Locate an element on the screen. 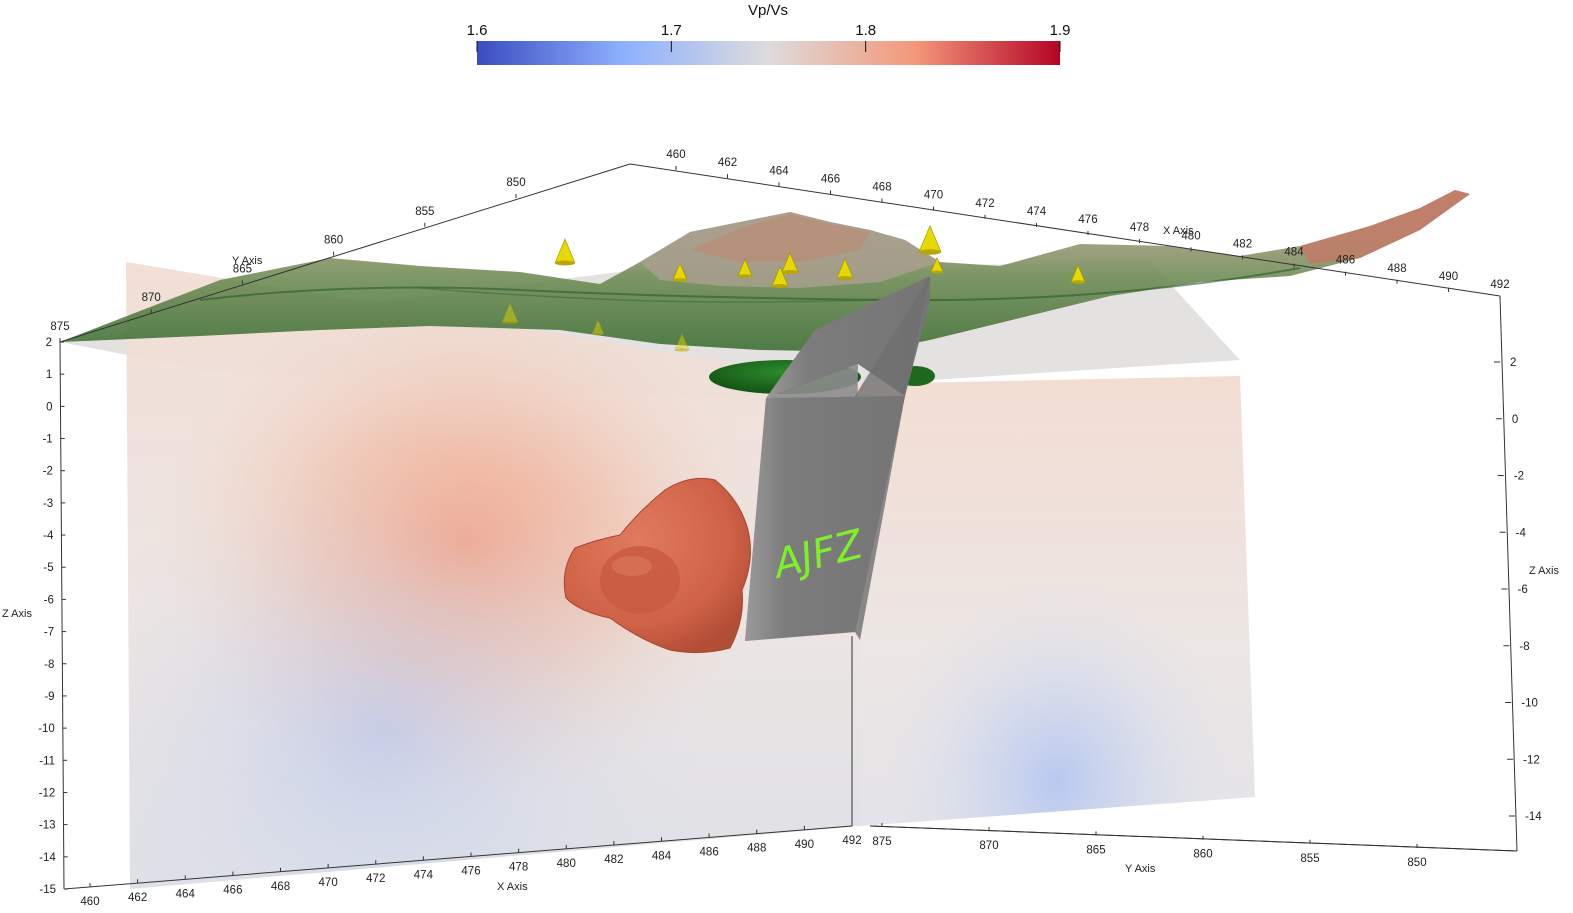  y-axis-title-top: Y Axis is located at coordinates (247, 261).